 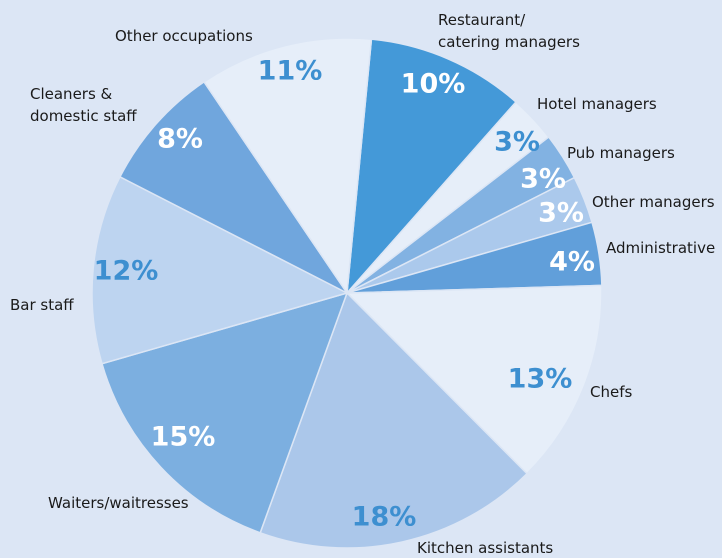 What do you see at coordinates (653, 202) in the screenshot?
I see `category-label: Other managers` at bounding box center [653, 202].